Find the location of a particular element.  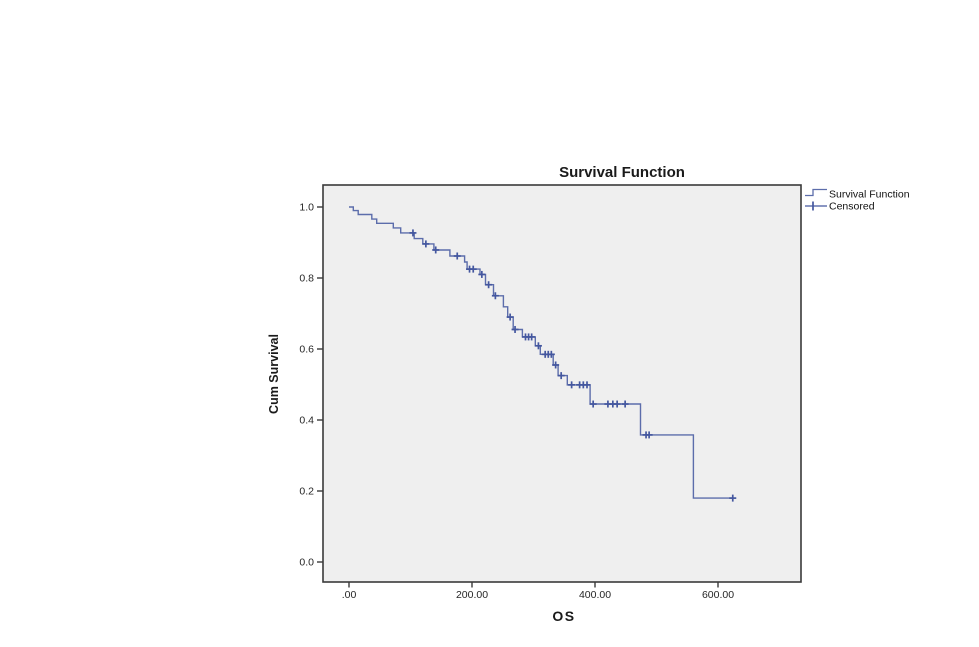

legend-censored-plus-icon is located at coordinates (816, 206).